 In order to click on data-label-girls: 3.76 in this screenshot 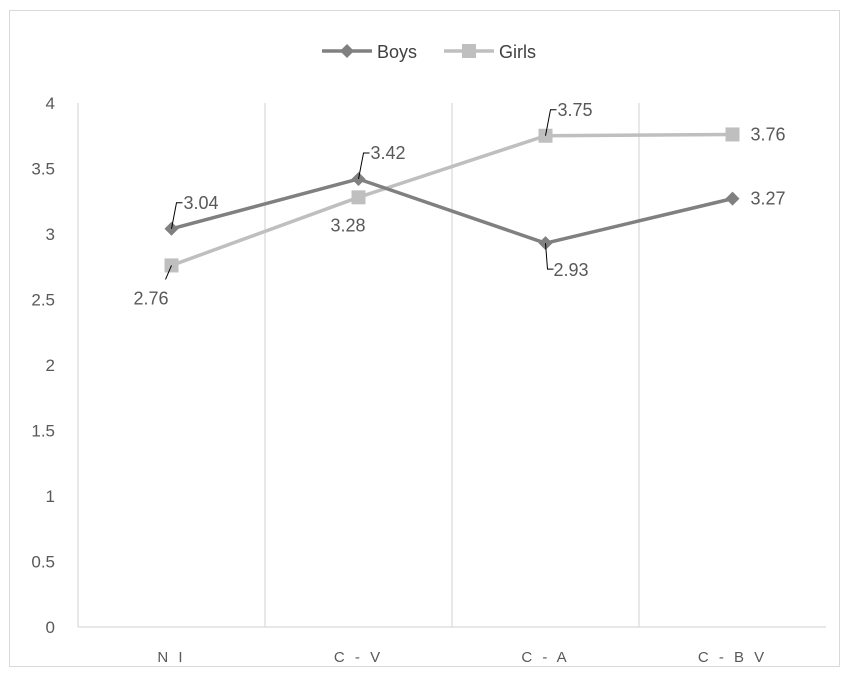, I will do `click(768, 134)`.